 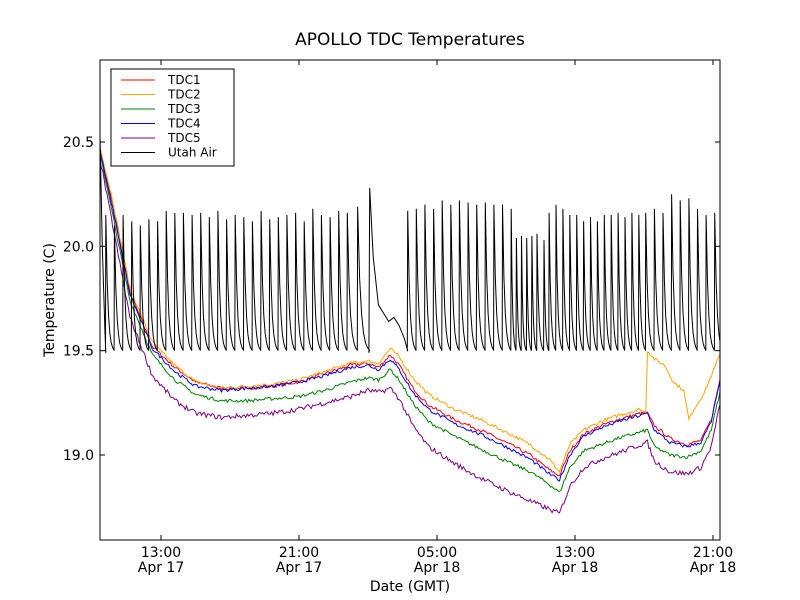 I want to click on legend-label: TDC4, so click(x=184, y=124).